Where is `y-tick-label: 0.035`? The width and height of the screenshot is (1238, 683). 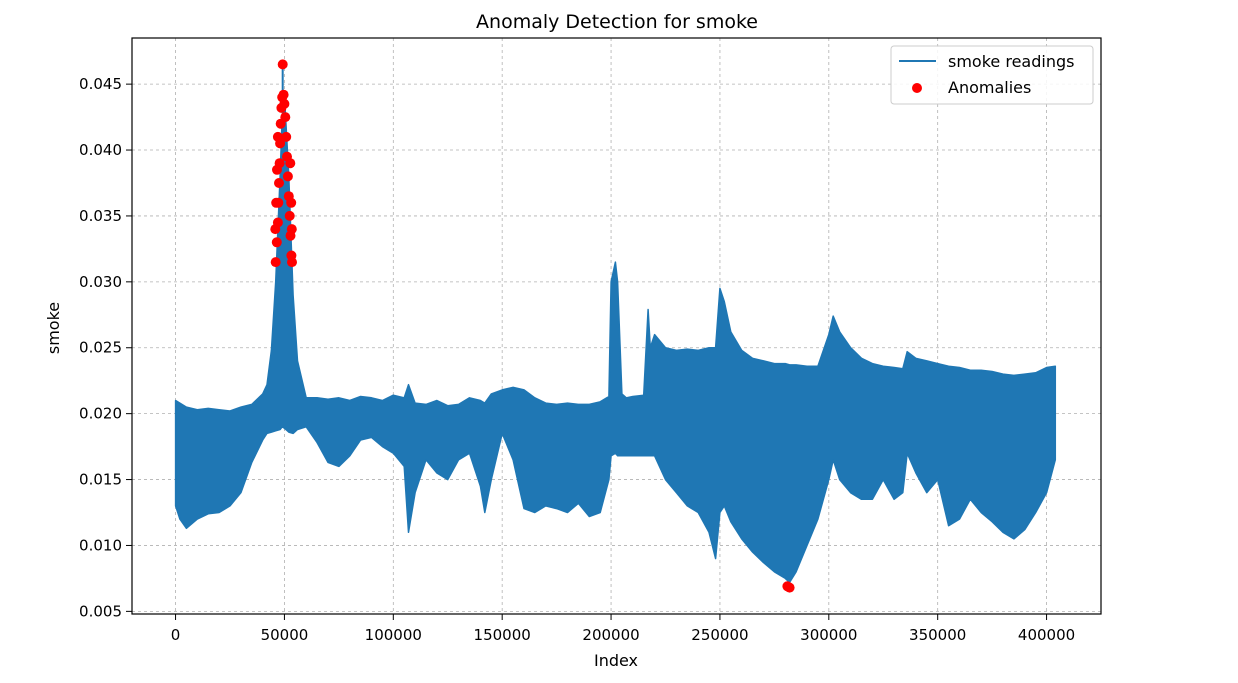 y-tick-label: 0.035 is located at coordinates (100, 216).